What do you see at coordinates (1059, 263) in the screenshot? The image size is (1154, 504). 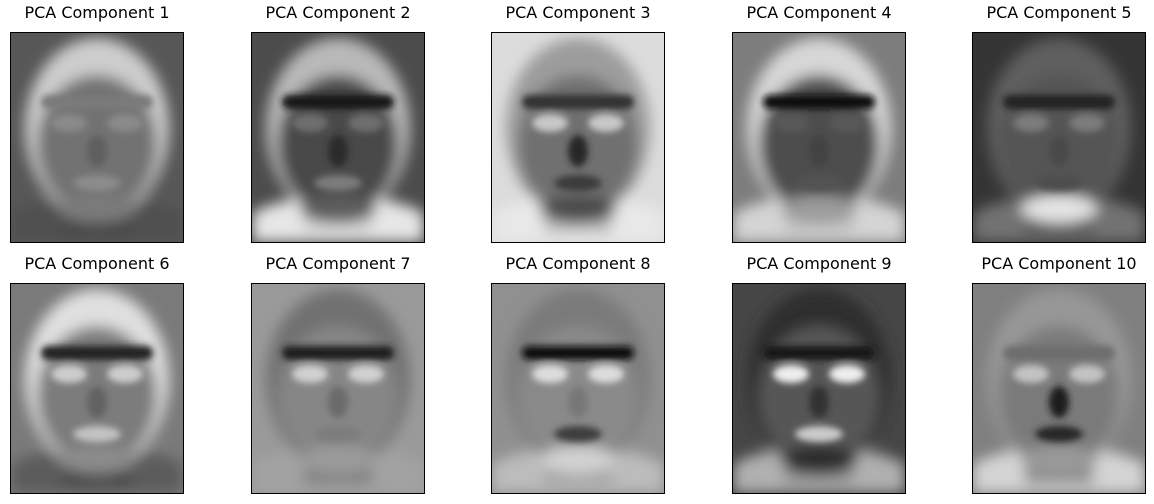 I see `pca-component-title-10: PCA Component 10` at bounding box center [1059, 263].